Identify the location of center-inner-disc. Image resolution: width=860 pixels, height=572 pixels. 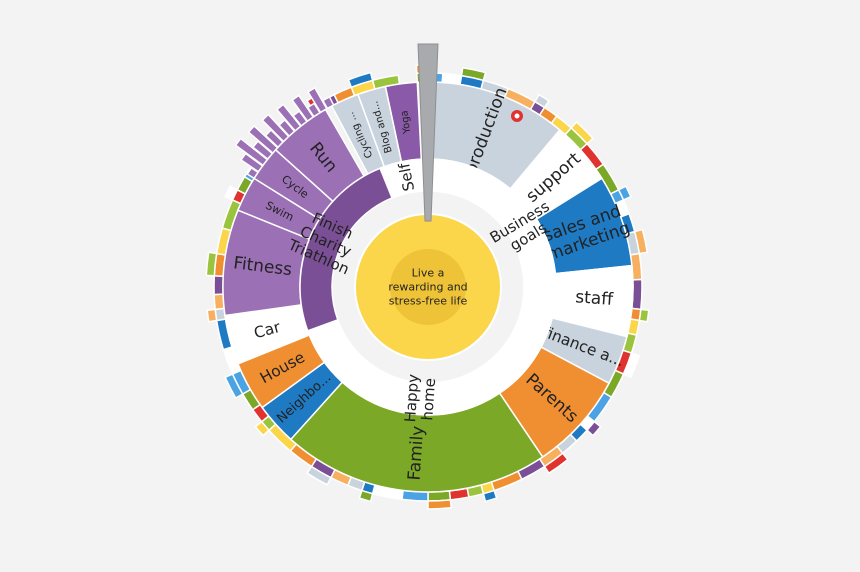
(428, 287).